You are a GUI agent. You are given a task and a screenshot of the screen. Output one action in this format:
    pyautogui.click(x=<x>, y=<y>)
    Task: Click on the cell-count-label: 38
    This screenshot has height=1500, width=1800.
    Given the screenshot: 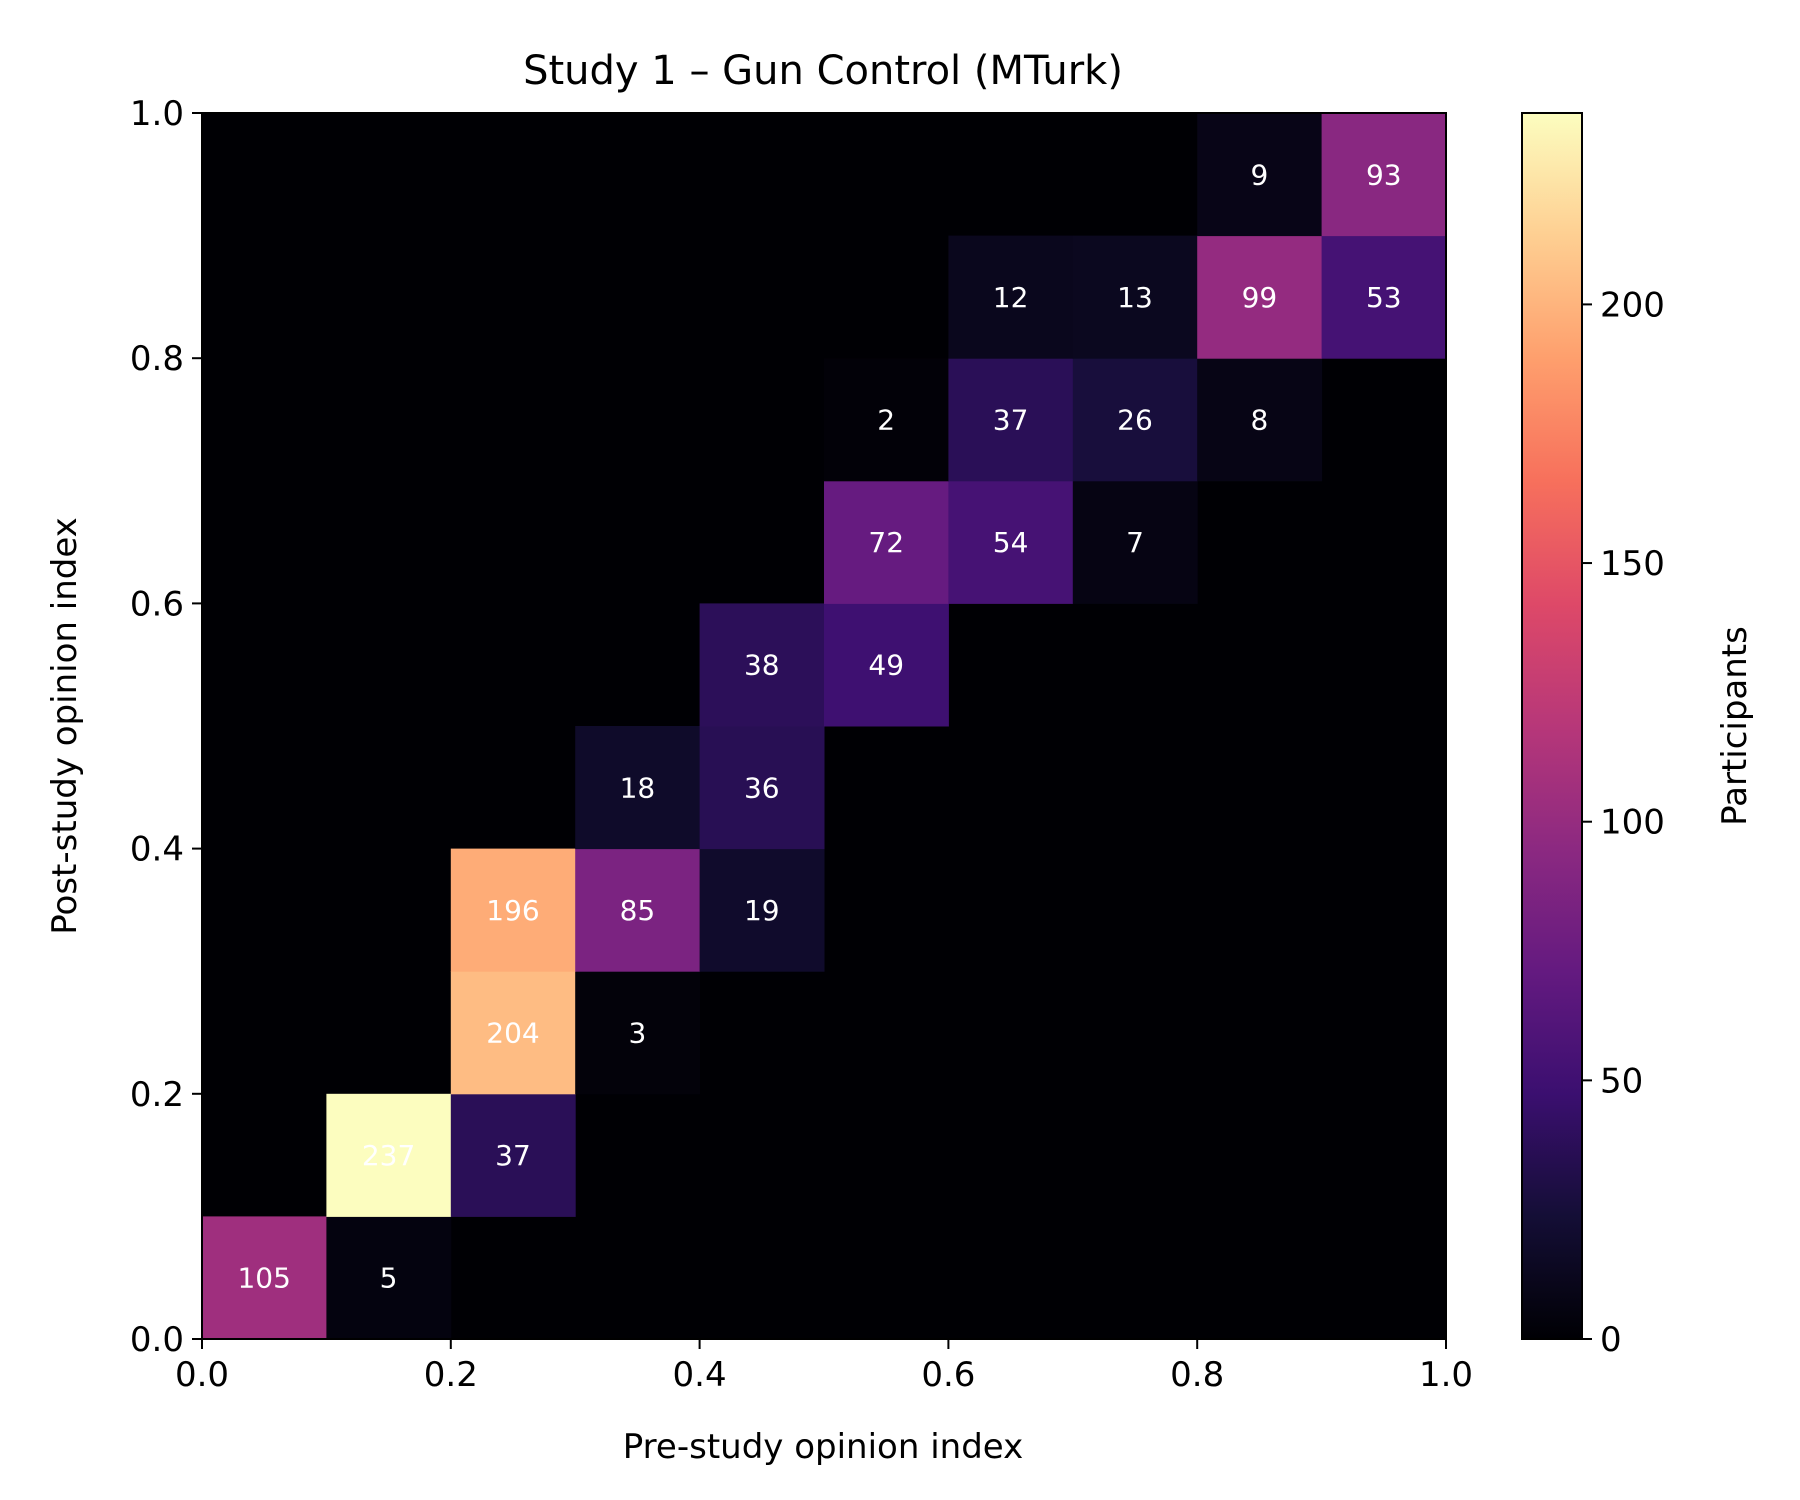 What is the action you would take?
    pyautogui.click(x=762, y=665)
    